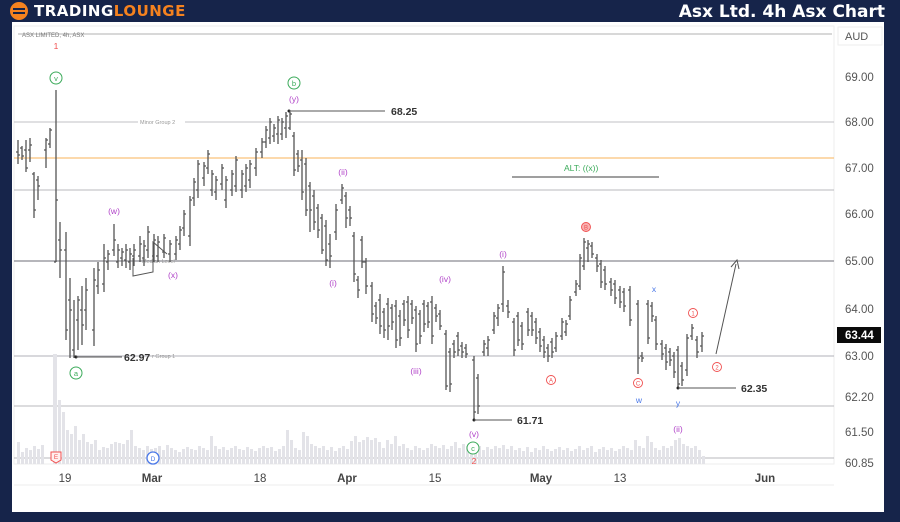 The height and width of the screenshot is (522, 900). I want to click on currency-label: AUD, so click(856, 37).